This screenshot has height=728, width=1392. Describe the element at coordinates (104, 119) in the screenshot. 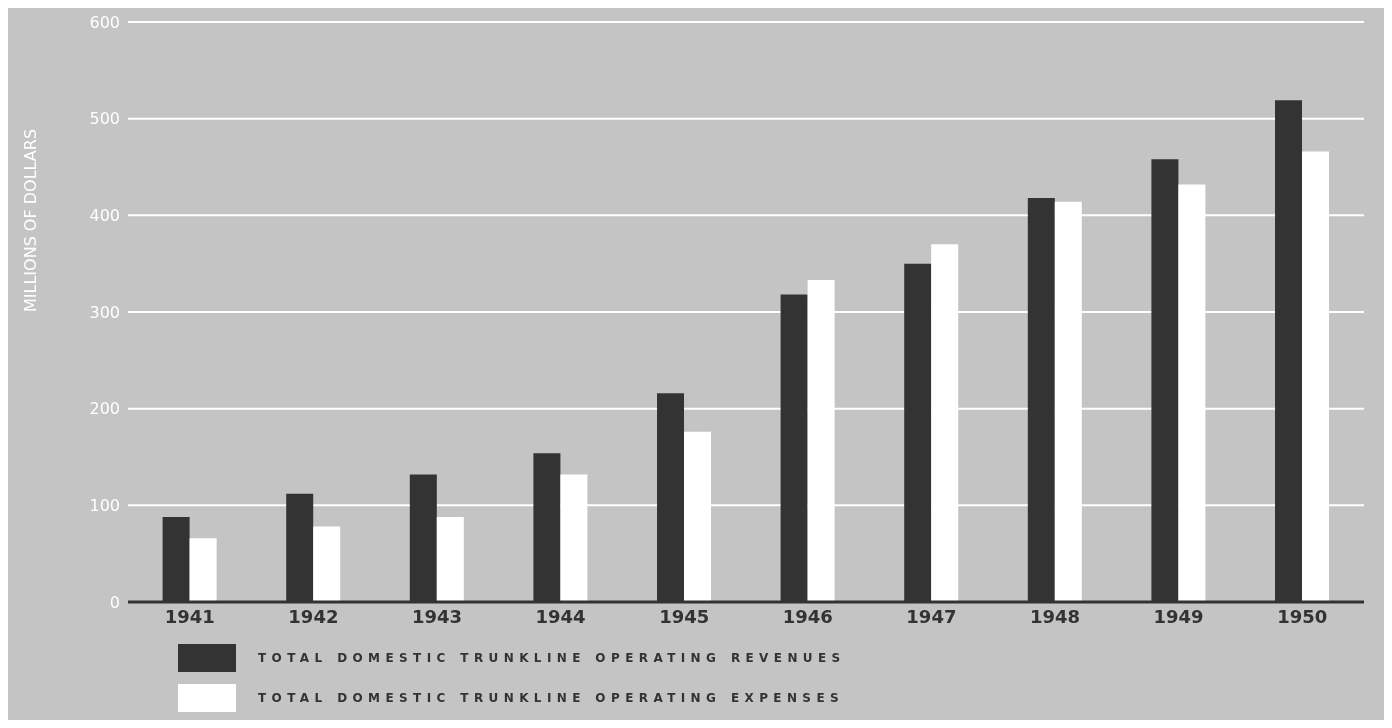

I see `y-tick-label: 500` at that location.